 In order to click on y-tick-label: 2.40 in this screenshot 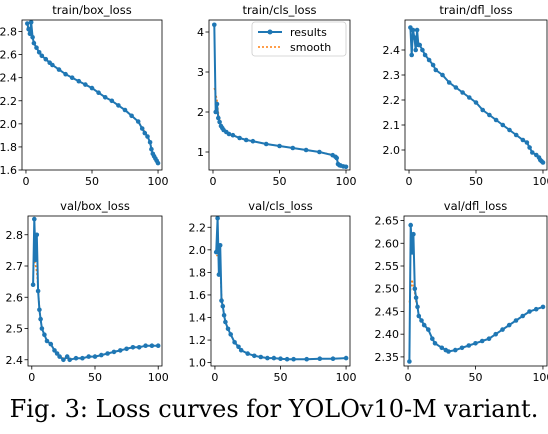, I will do `click(387, 334)`.